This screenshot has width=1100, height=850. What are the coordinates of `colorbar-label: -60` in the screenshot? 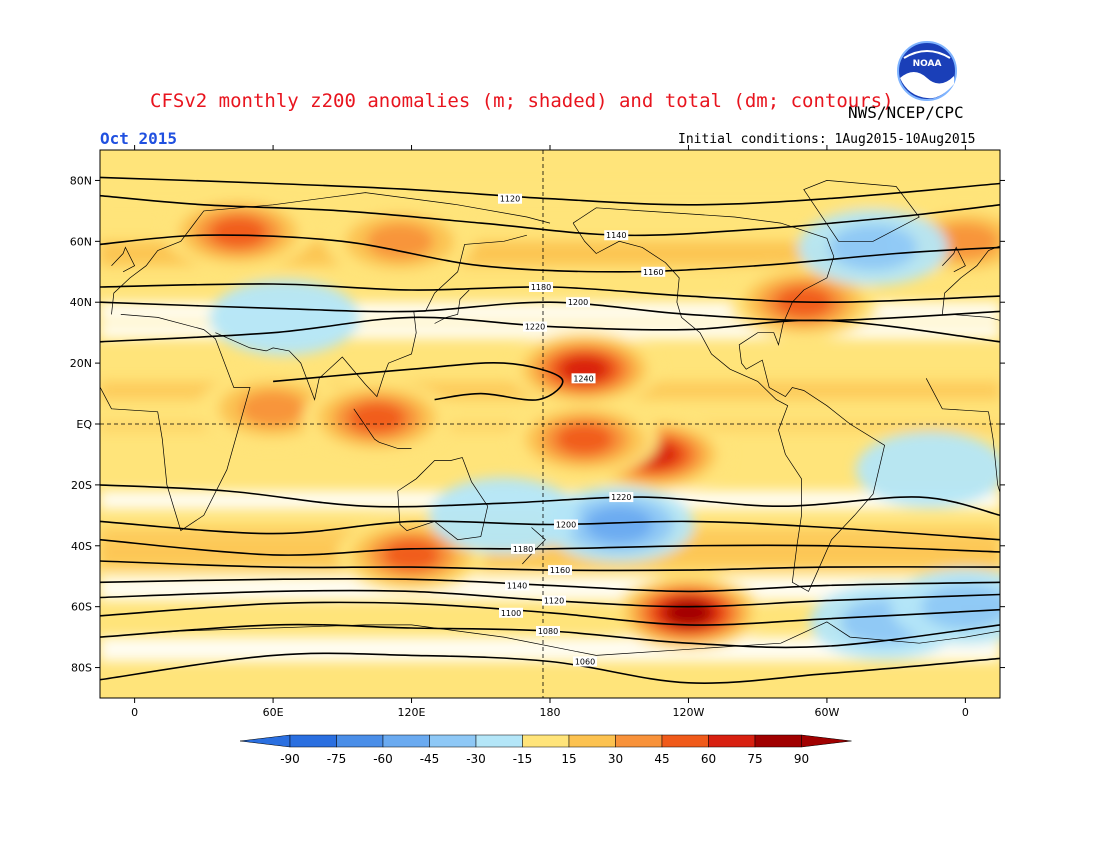 It's located at (383, 759).